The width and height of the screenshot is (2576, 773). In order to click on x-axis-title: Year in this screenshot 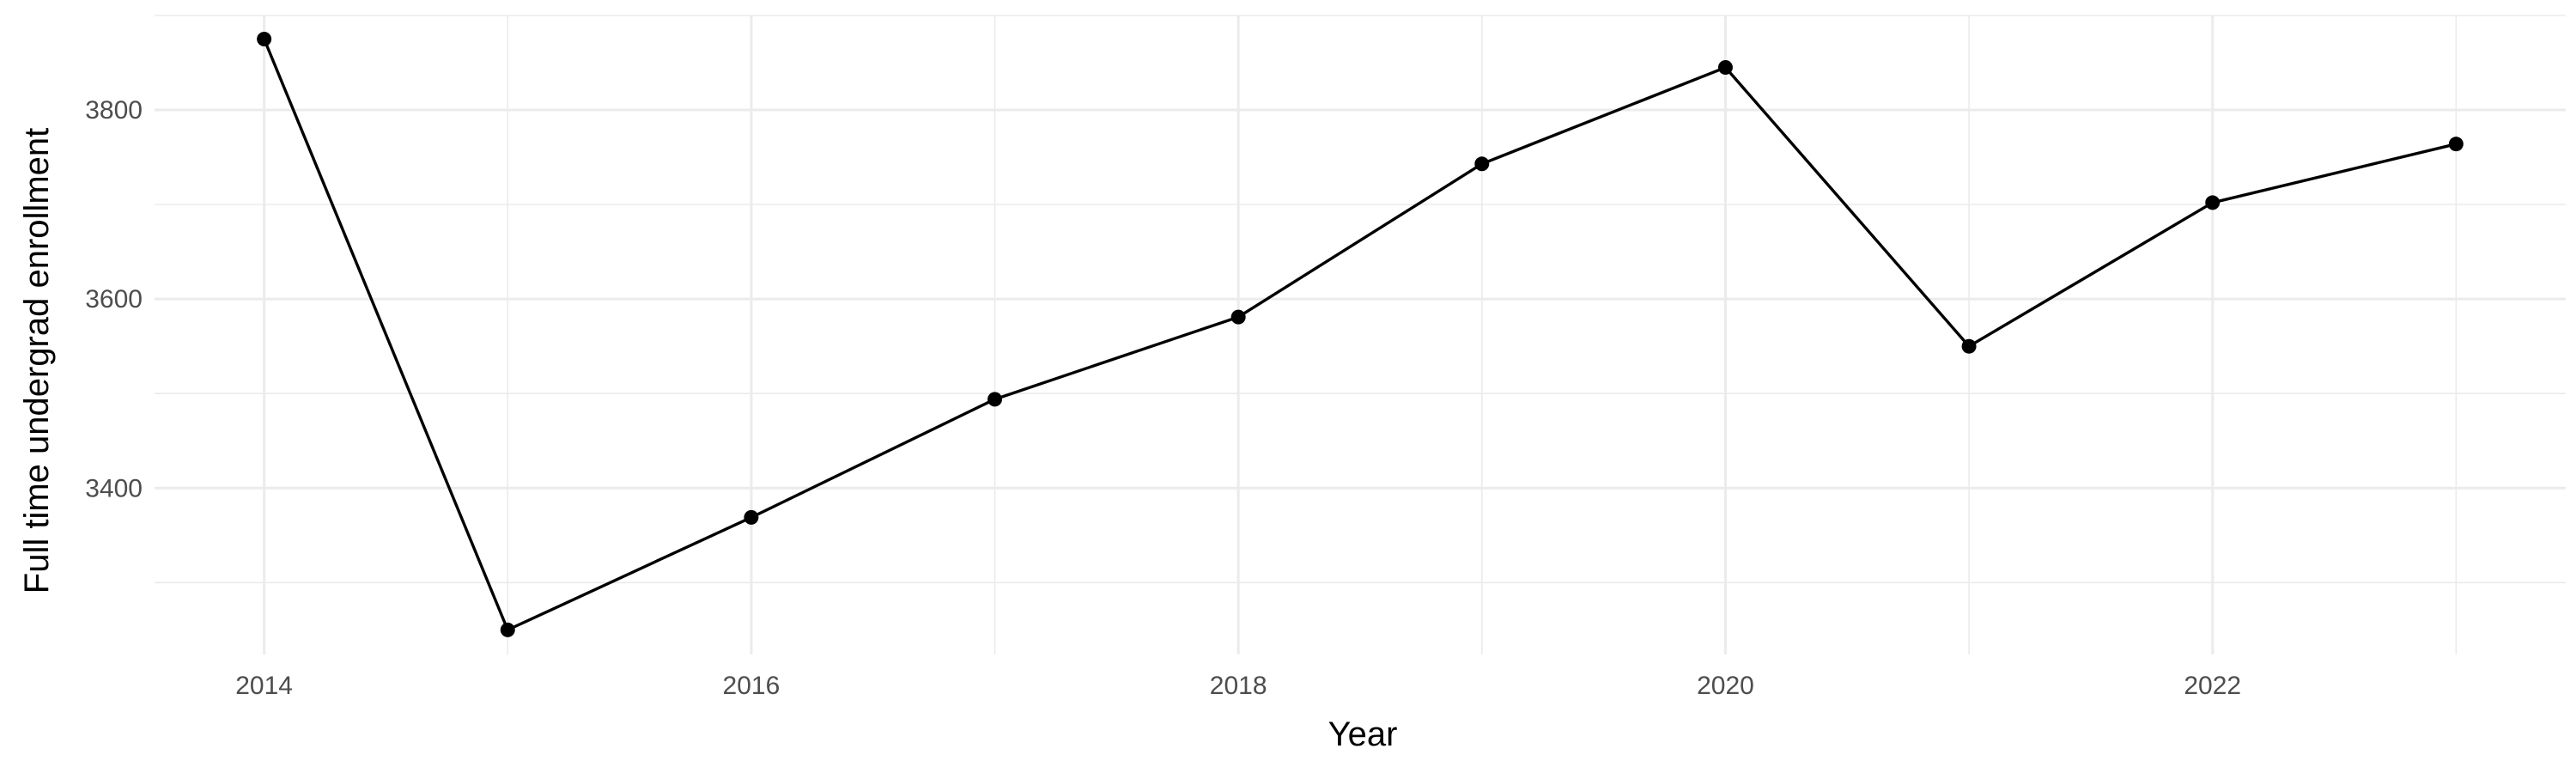, I will do `click(1363, 734)`.